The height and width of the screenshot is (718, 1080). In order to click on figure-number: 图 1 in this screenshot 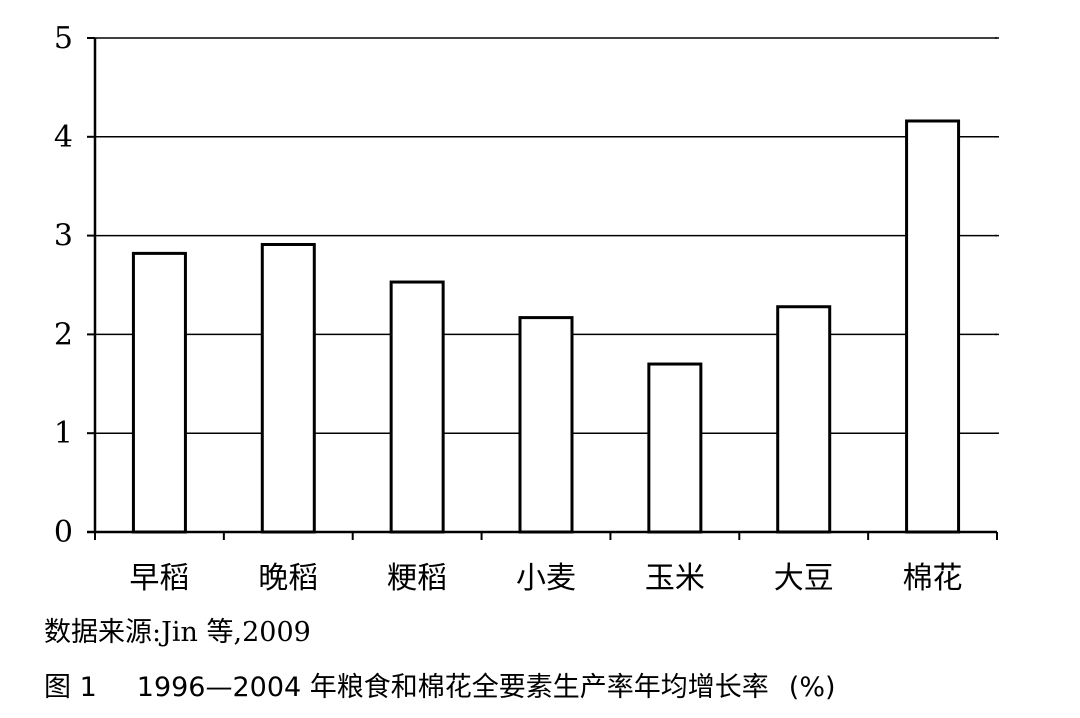, I will do `click(70, 687)`.